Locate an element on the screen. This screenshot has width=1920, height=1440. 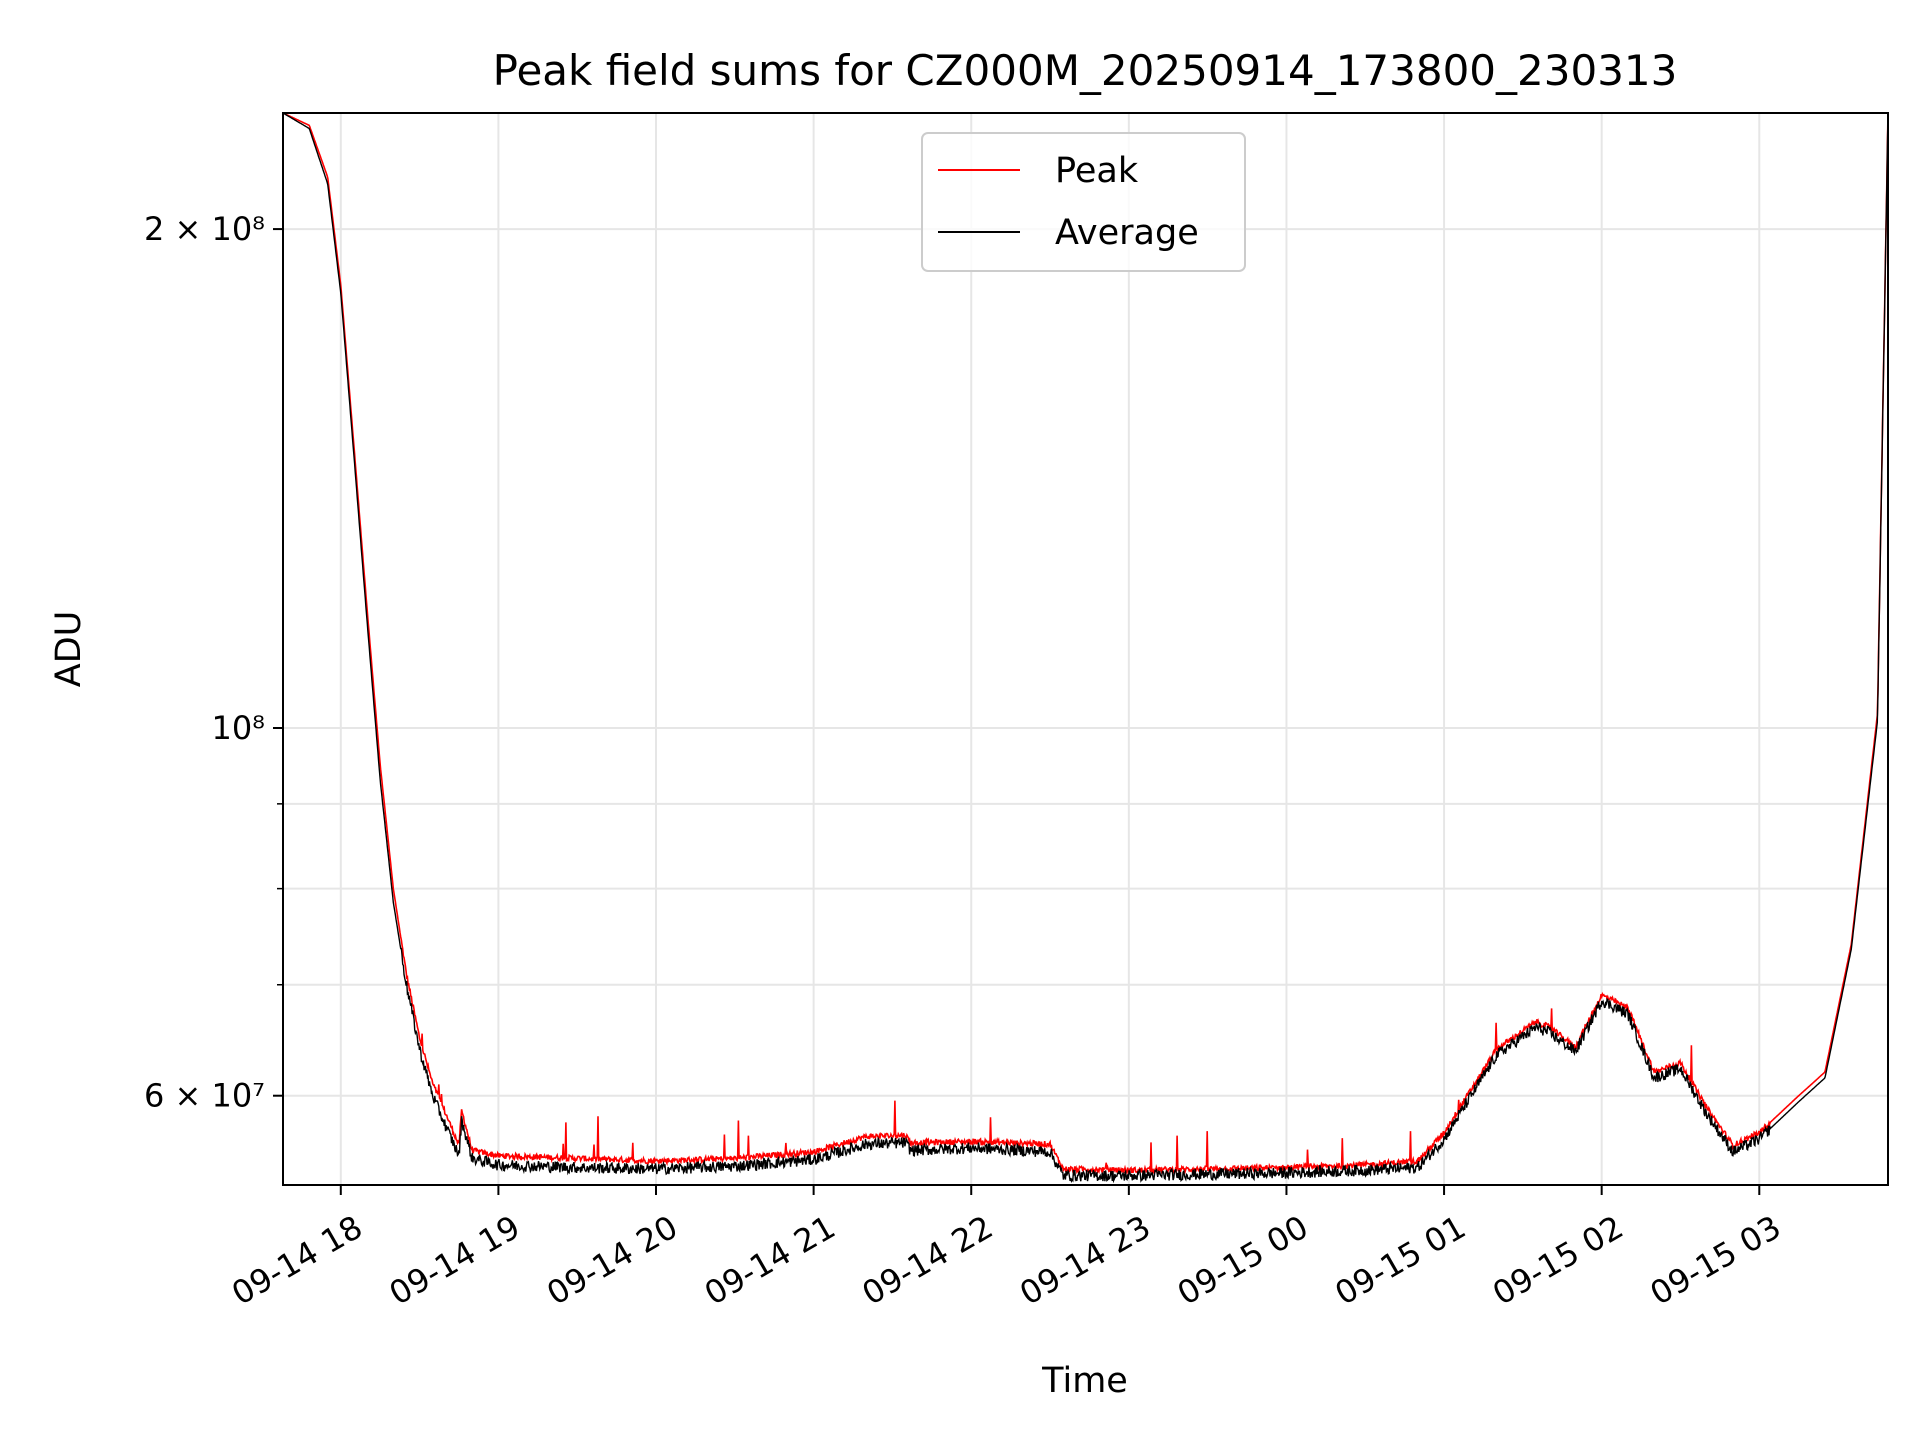
legend-label-average: Average is located at coordinates (1127, 233).